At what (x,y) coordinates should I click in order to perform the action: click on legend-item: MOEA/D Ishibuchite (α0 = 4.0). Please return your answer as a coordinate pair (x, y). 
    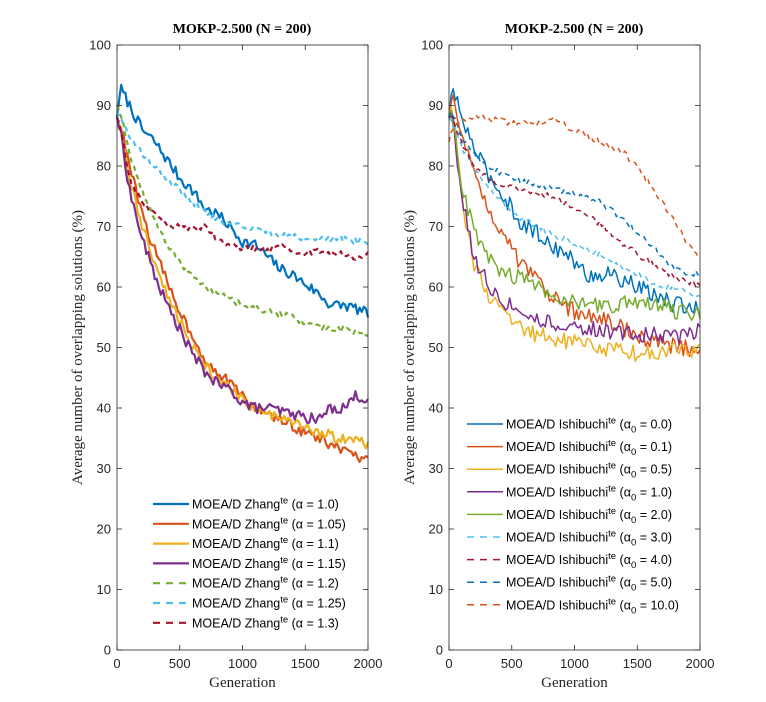
    Looking at the image, I should click on (569, 561).